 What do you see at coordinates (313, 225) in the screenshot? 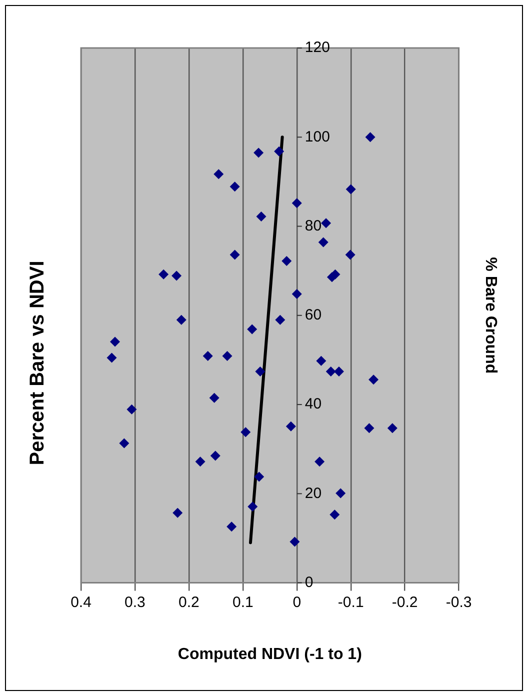
I see `y-tick-label: 80` at bounding box center [313, 225].